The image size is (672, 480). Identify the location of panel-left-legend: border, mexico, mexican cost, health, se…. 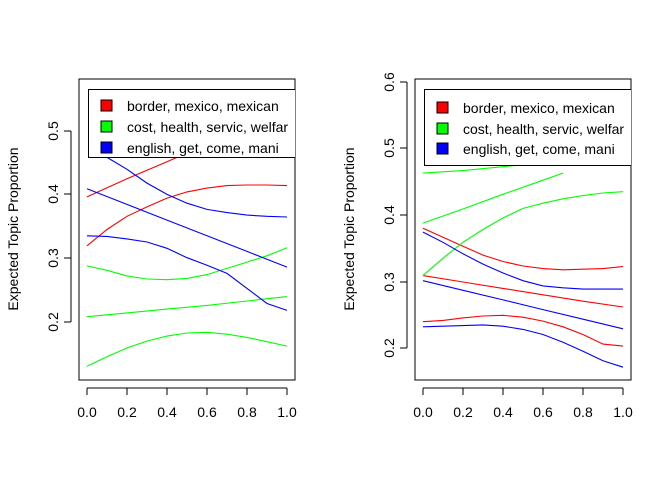
(191, 123).